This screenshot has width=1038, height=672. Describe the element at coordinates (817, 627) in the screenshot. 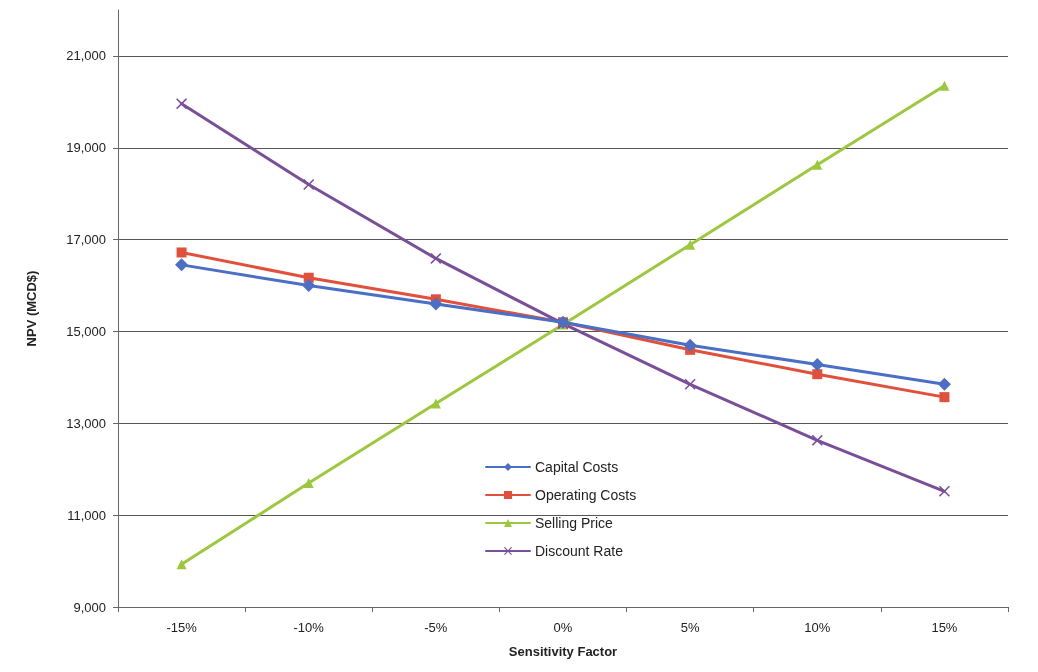

I see `x-tick-label: 10%` at that location.